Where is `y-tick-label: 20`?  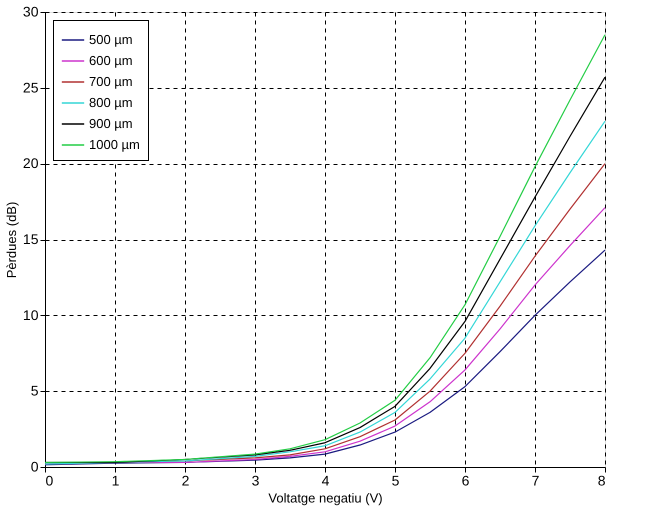
y-tick-label: 20 is located at coordinates (30, 163).